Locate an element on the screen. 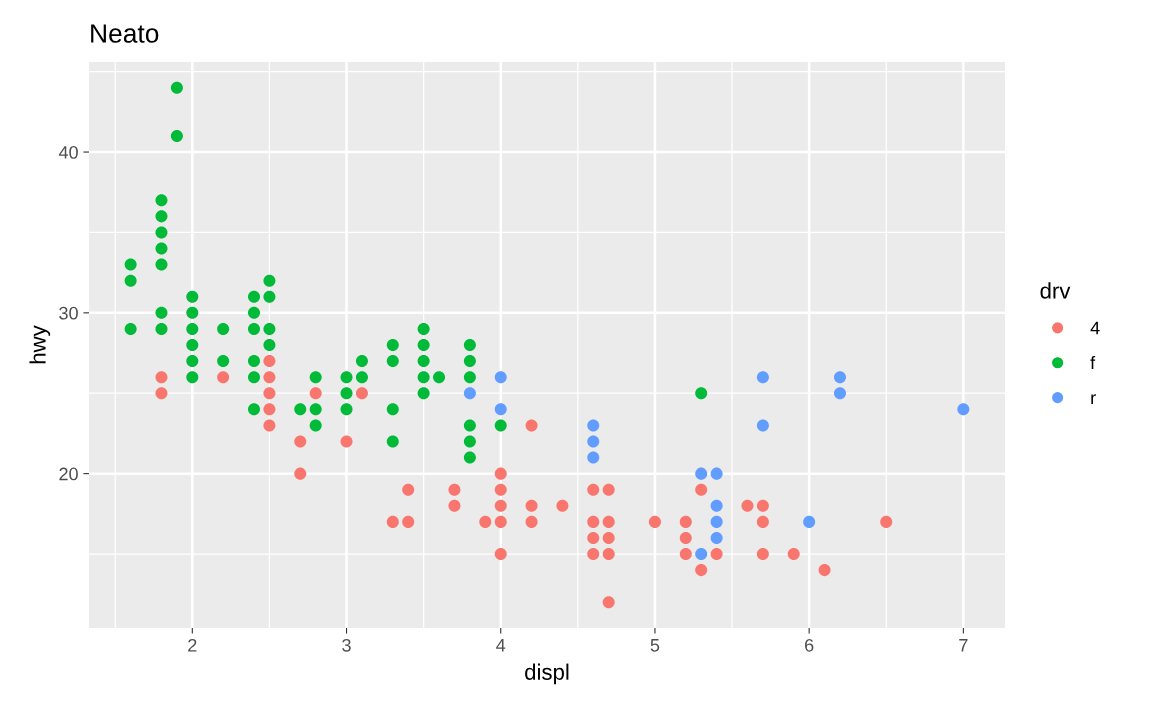 The height and width of the screenshot is (711, 1152). legend-label: f is located at coordinates (1093, 362).